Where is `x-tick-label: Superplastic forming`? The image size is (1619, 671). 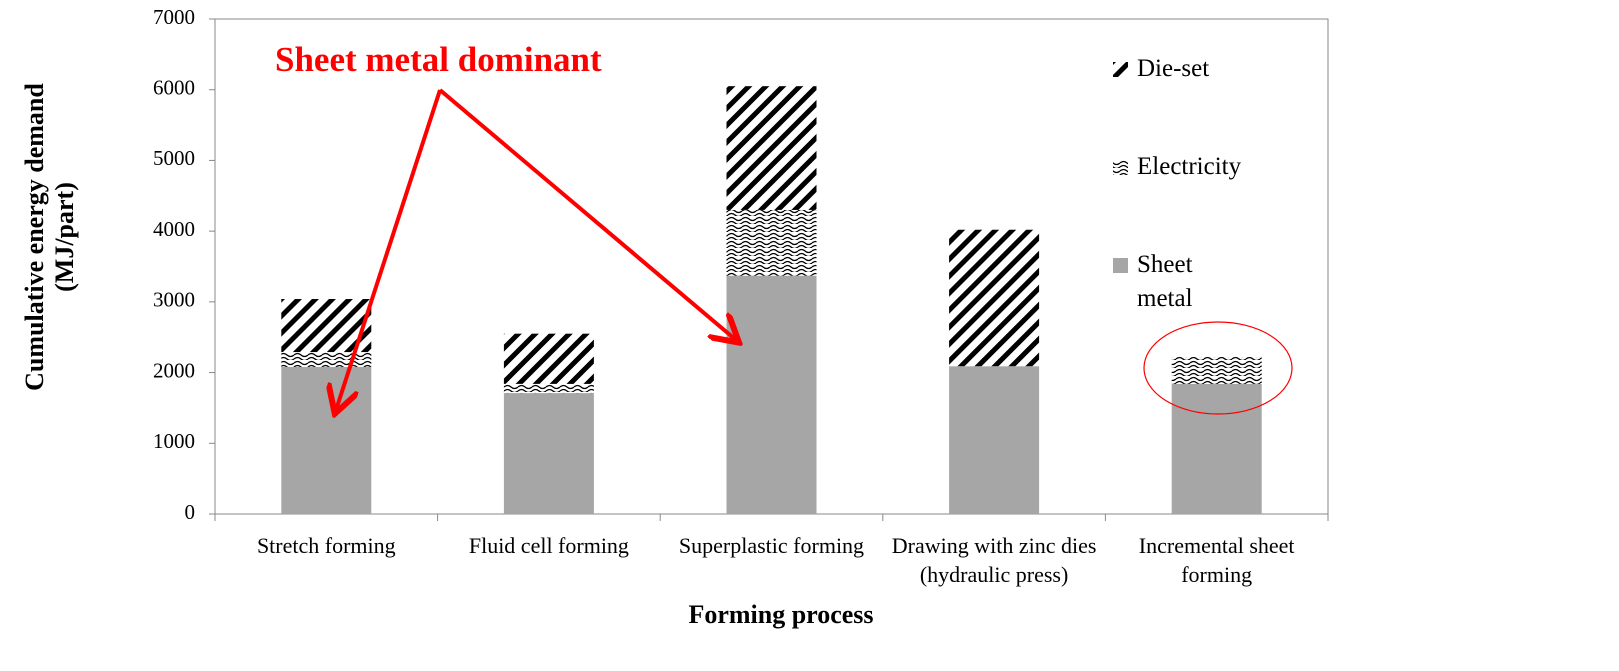 x-tick-label: Superplastic forming is located at coordinates (771, 545).